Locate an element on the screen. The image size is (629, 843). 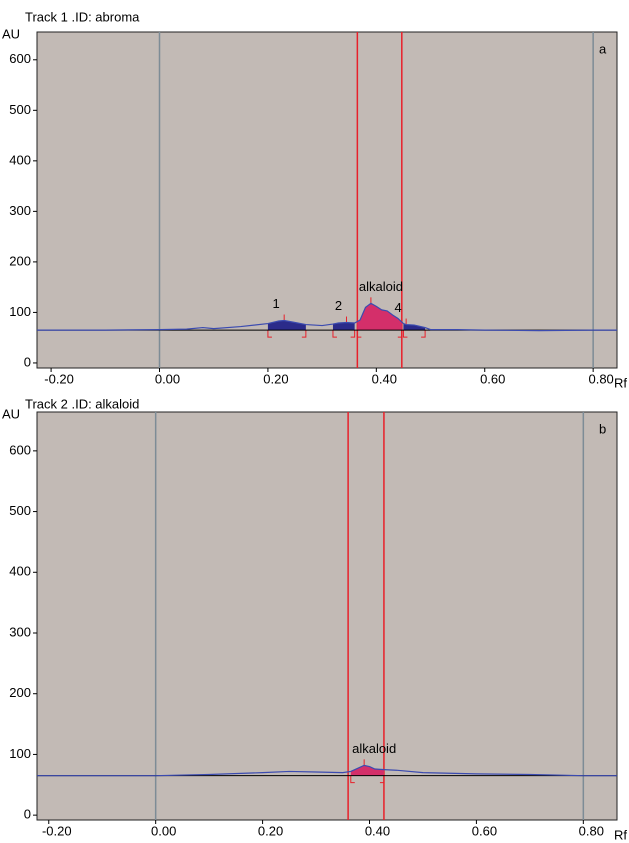
panel-label: a is located at coordinates (603, 48).